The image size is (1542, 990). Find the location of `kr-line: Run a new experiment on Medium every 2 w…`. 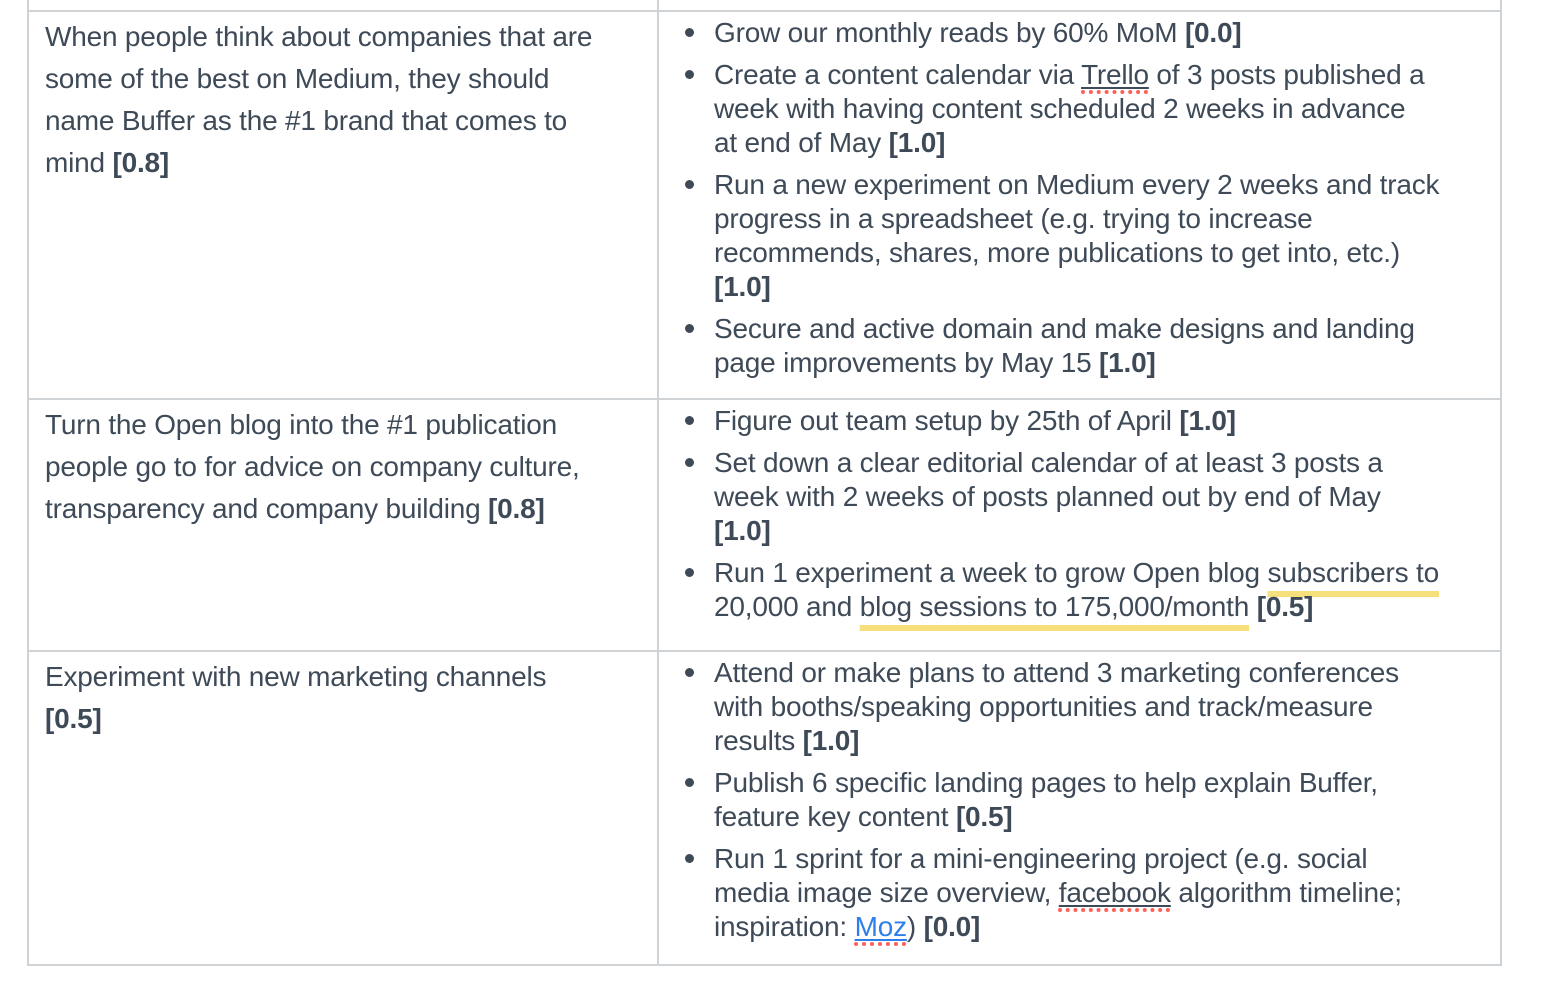

kr-line: Run a new experiment on Medium every 2 w… is located at coordinates (1077, 184).